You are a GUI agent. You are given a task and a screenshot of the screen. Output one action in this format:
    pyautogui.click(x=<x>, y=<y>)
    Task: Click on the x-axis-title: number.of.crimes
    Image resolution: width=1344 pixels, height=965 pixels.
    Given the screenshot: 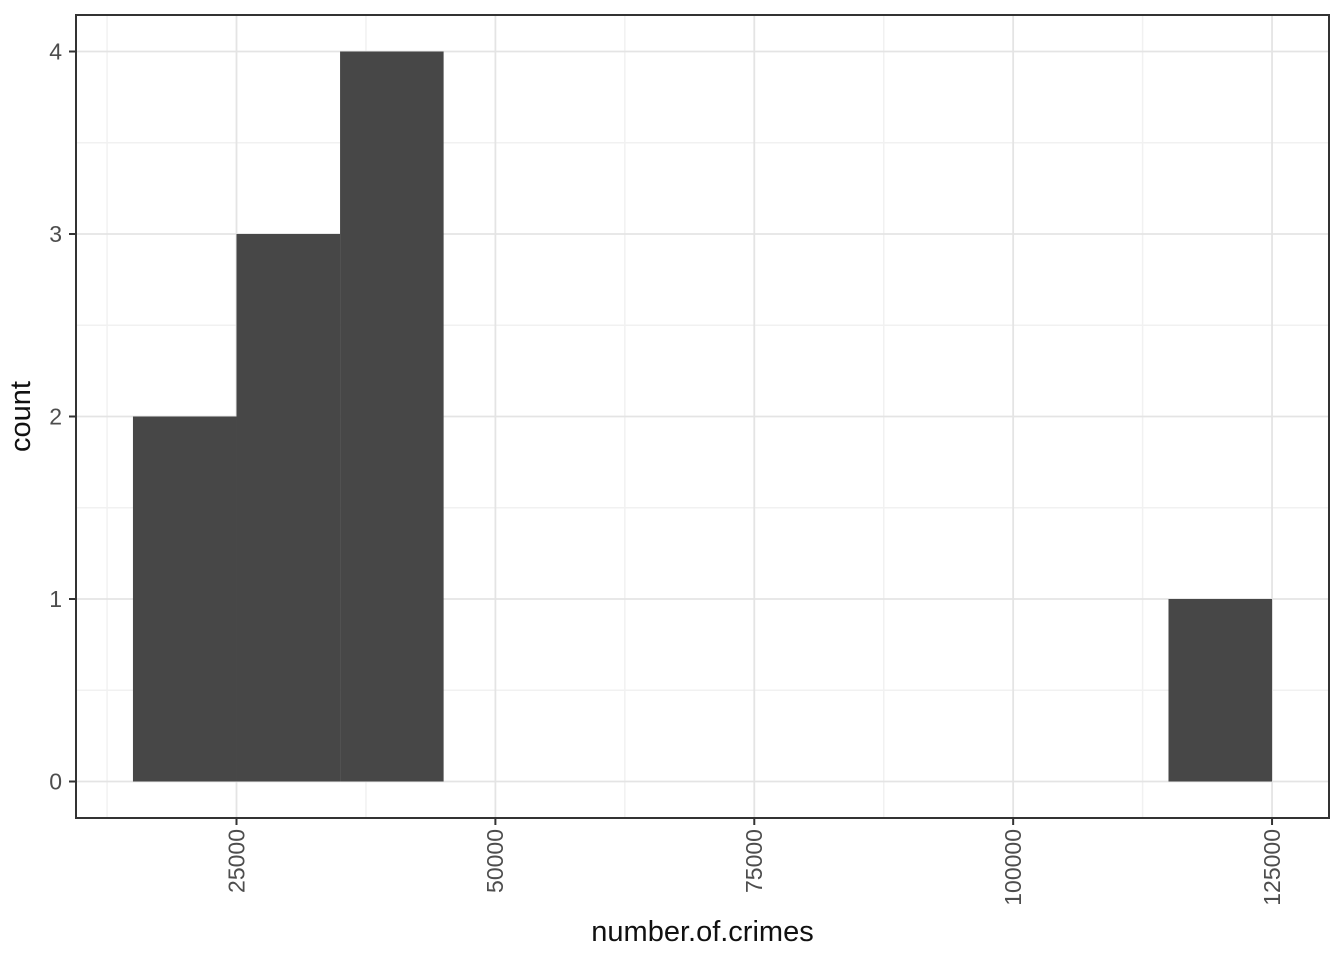 What is the action you would take?
    pyautogui.click(x=702, y=932)
    